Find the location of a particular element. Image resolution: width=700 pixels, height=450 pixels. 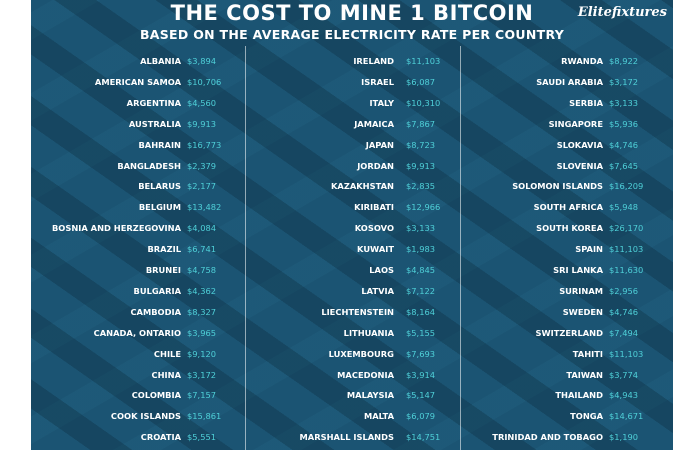

mining-cost: $3,774 is located at coordinates (624, 374).